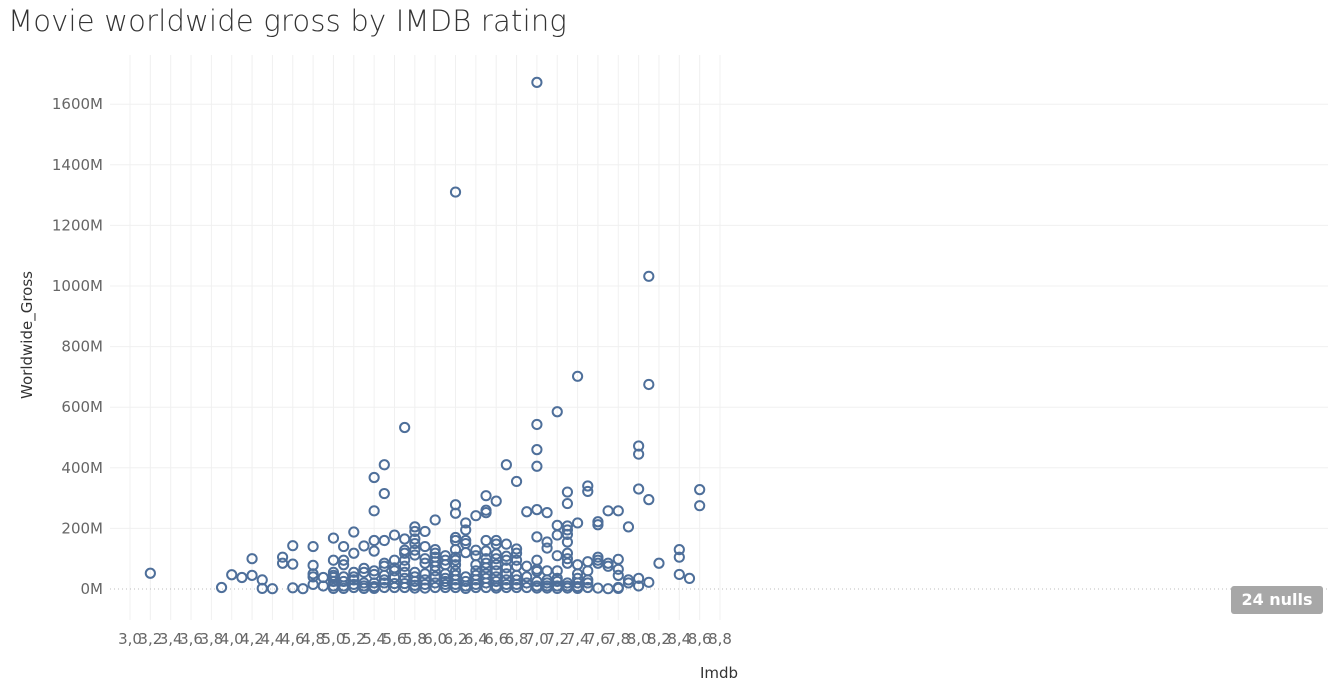 The height and width of the screenshot is (692, 1331). Describe the element at coordinates (92, 589) in the screenshot. I see `y-tick-label: 0M` at that location.